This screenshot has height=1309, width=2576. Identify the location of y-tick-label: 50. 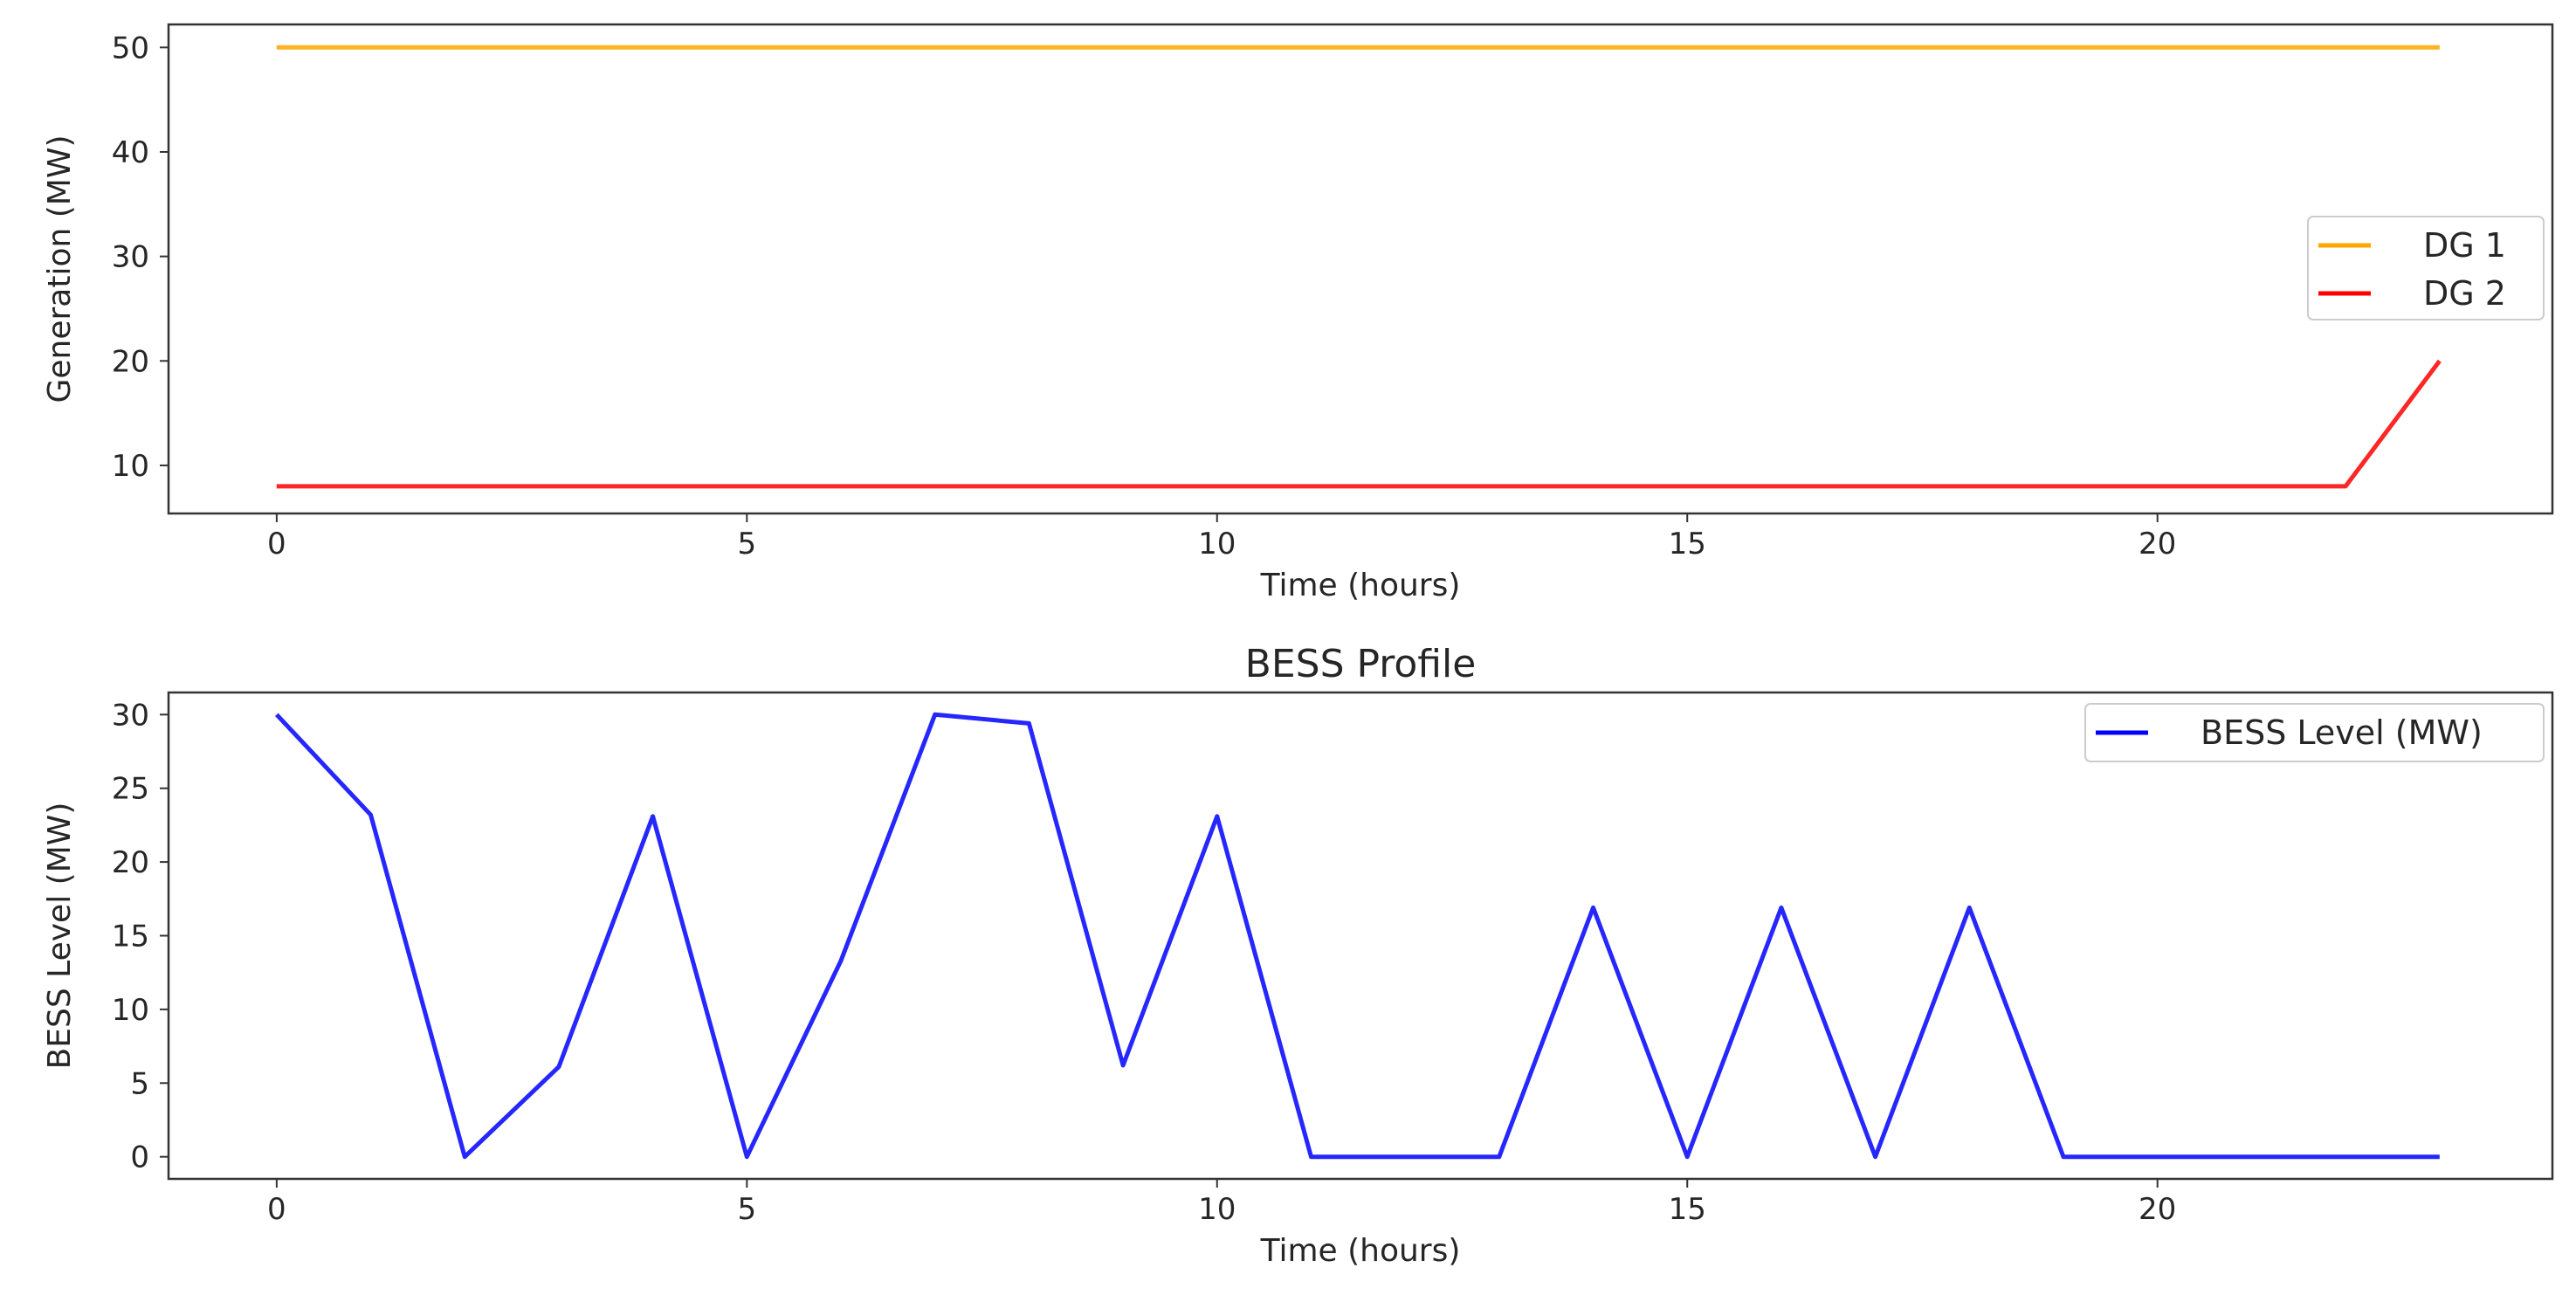
(130, 48).